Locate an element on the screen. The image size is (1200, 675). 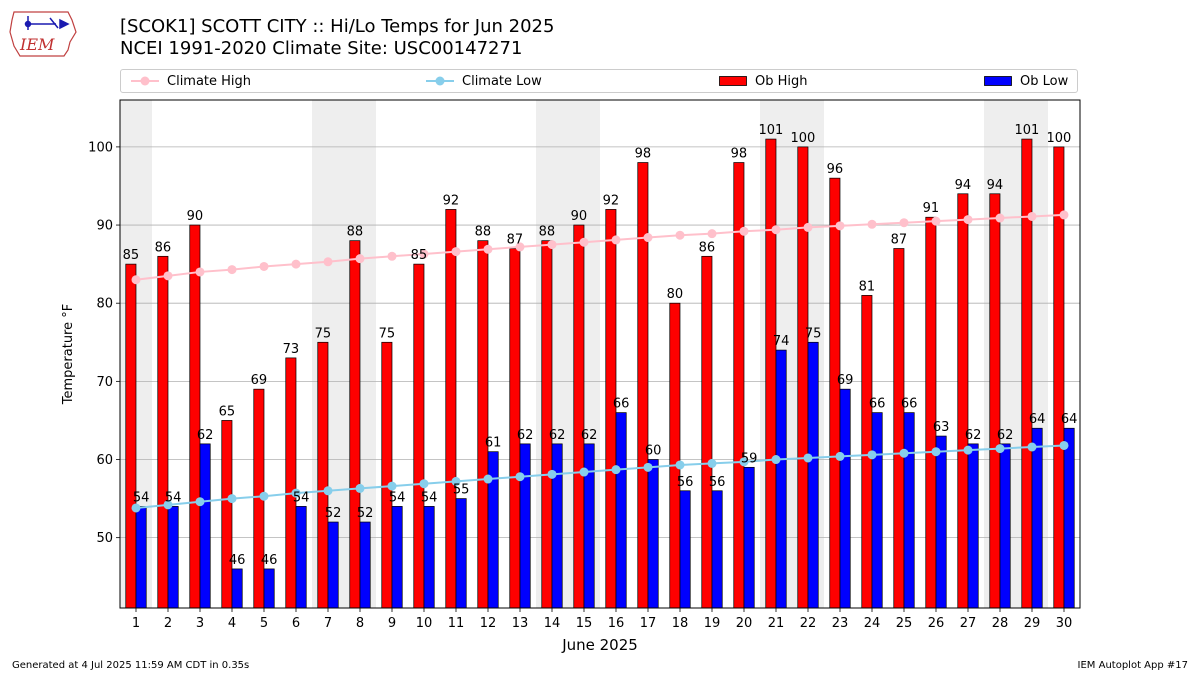
ob-high-data-label: 90 is located at coordinates (579, 216).